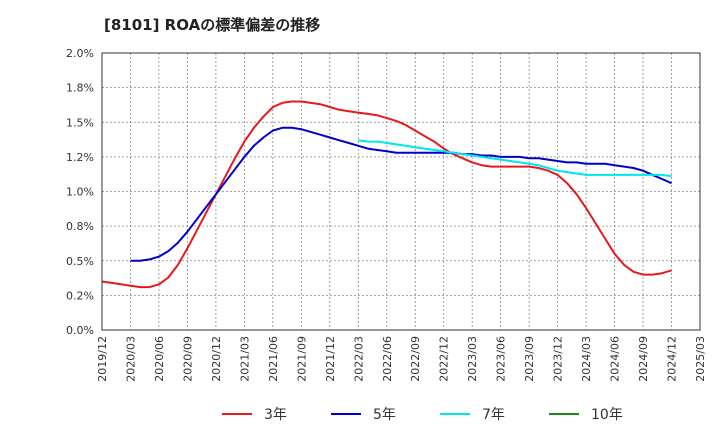  I want to click on x-tick-label: 2022/06, so click(387, 359).